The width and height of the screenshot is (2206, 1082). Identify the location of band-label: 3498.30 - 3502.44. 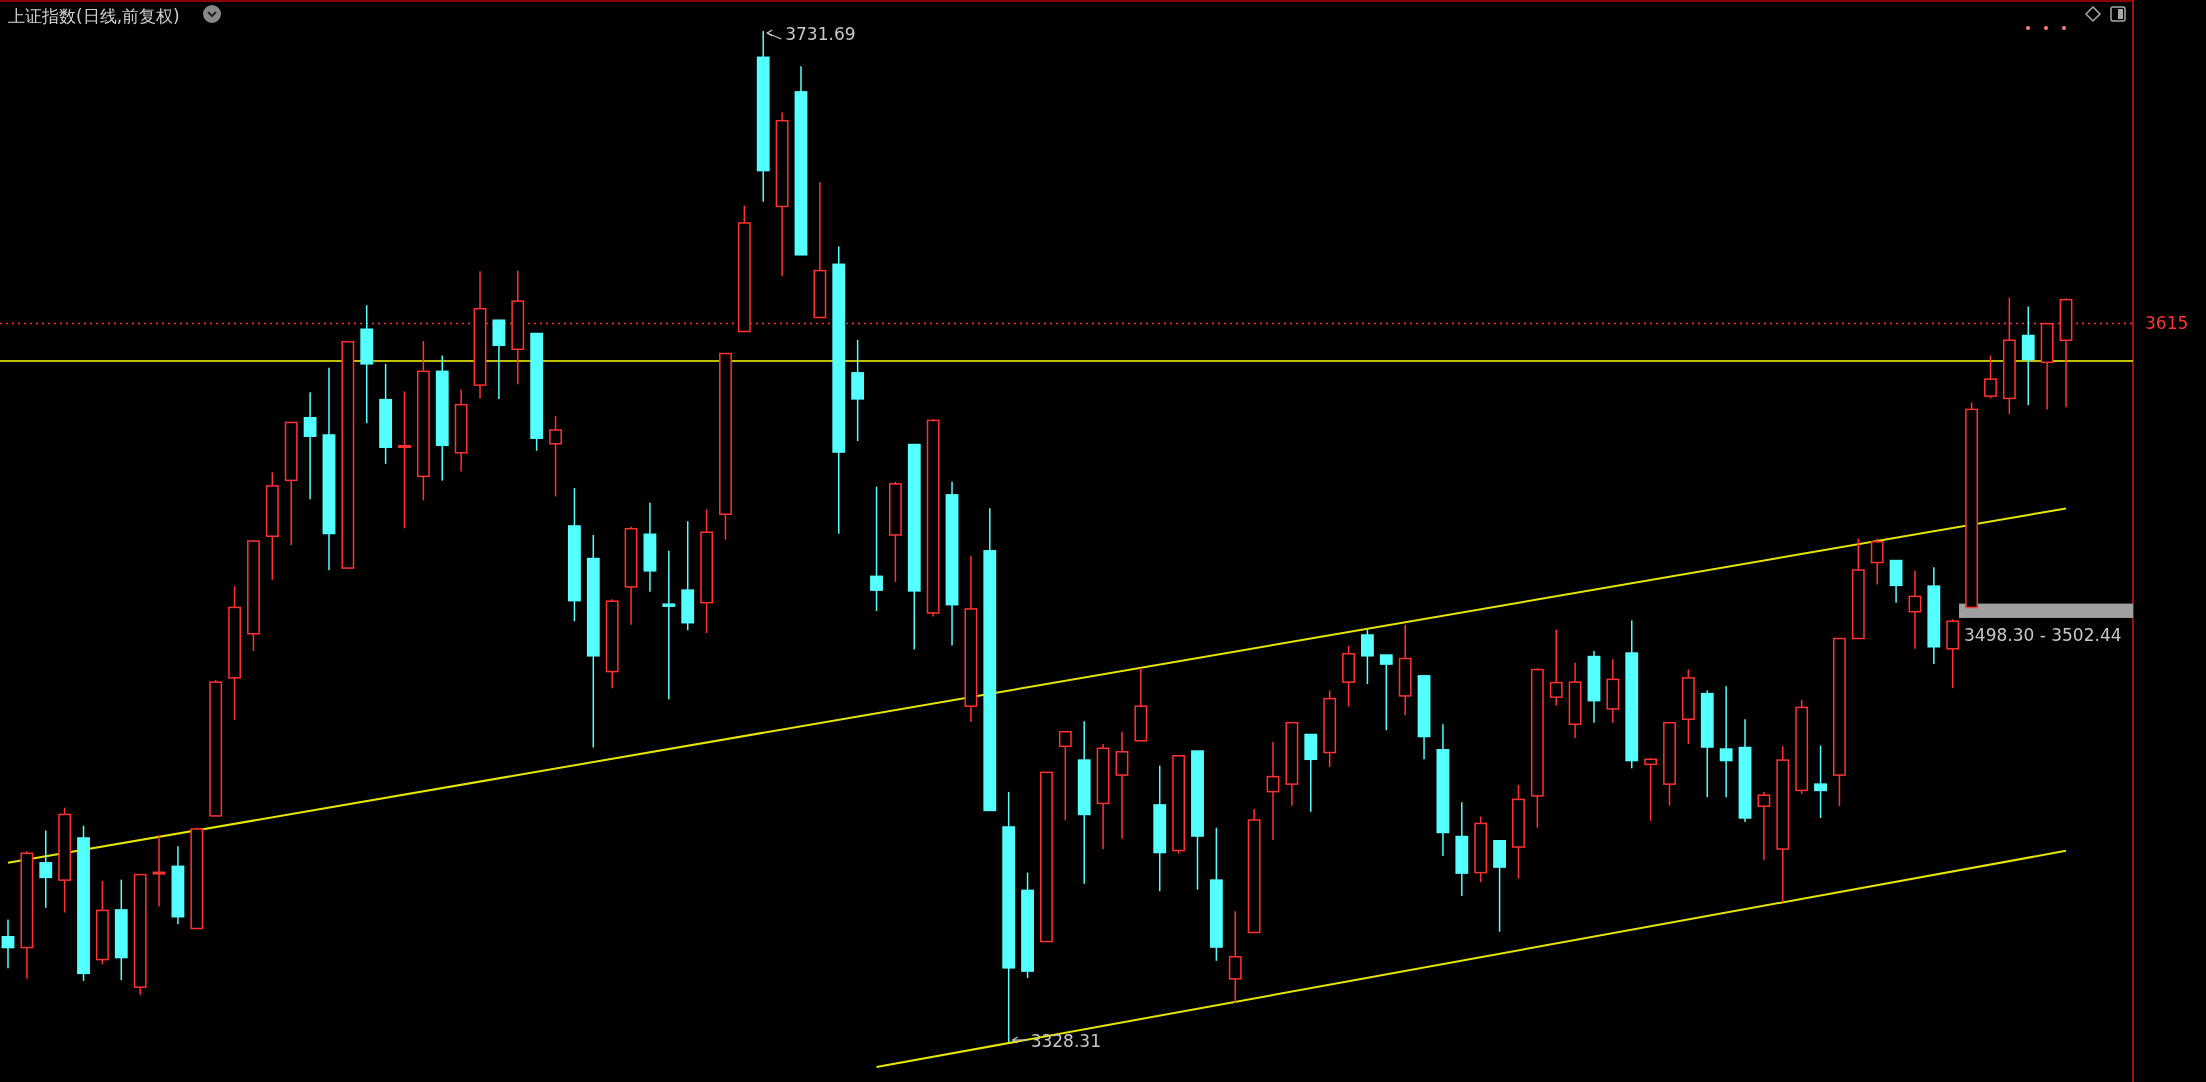
(2043, 634).